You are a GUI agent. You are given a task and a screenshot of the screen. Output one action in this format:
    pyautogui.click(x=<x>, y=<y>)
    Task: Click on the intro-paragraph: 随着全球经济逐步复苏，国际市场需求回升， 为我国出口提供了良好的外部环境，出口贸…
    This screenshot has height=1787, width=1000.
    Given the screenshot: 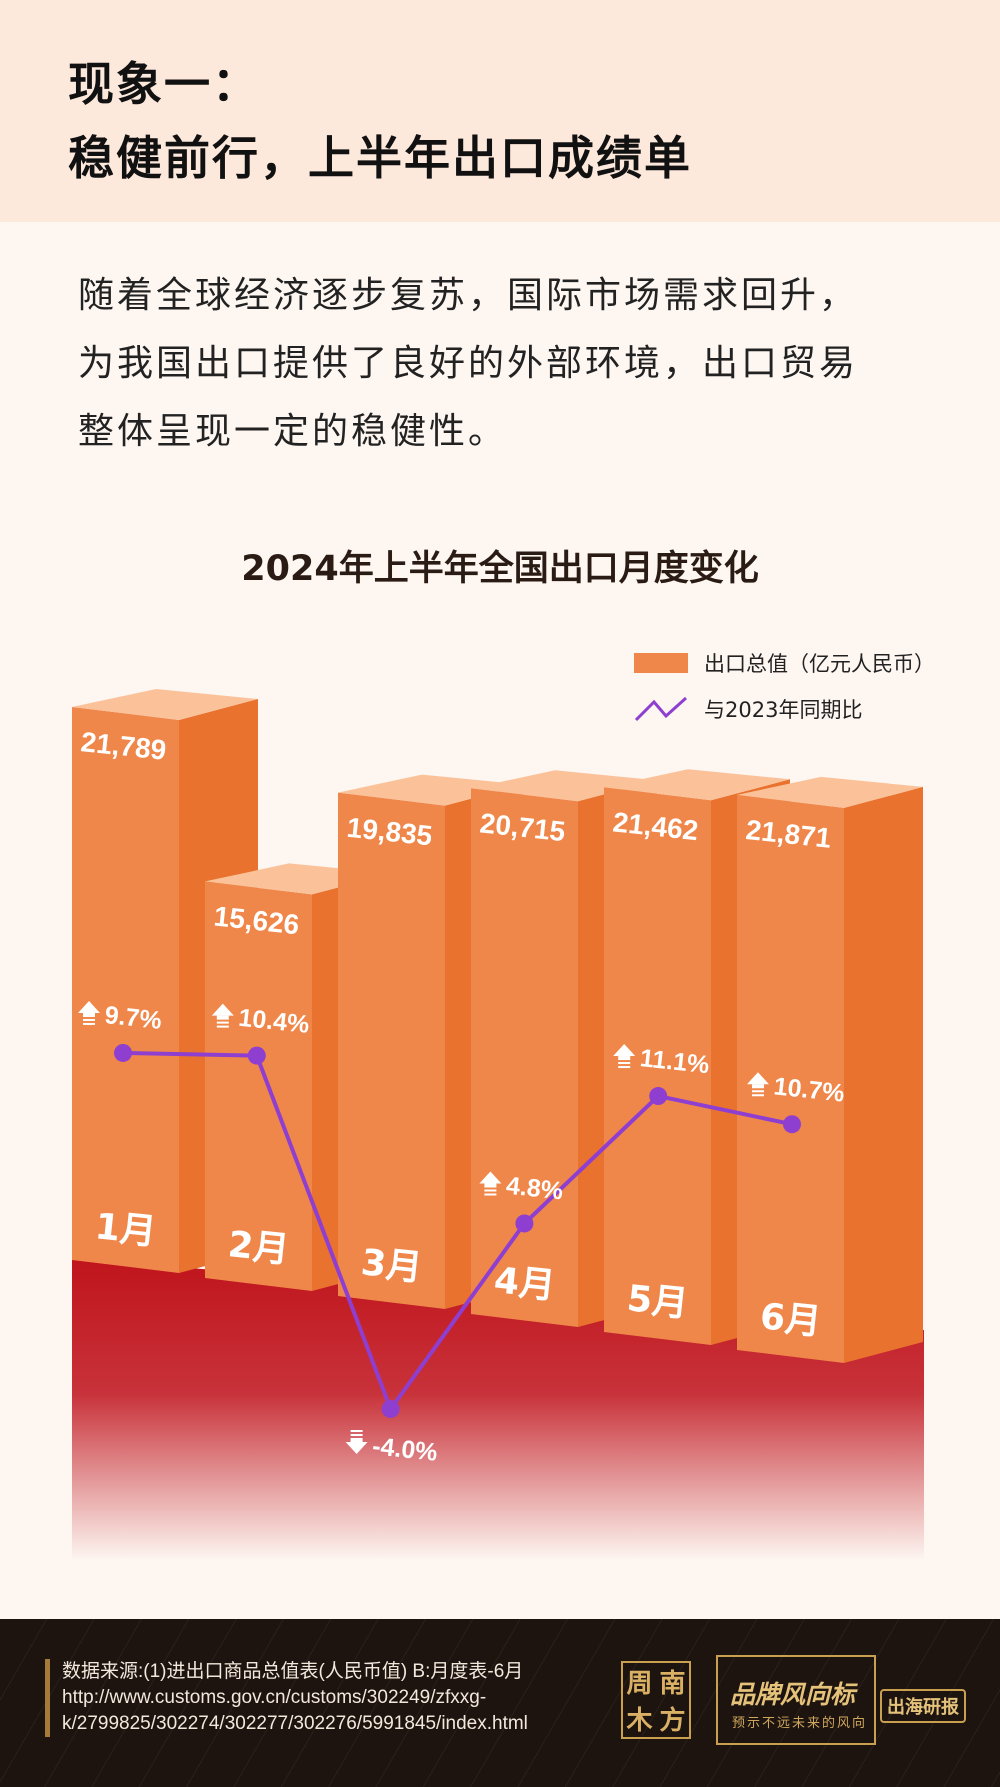 What is the action you would take?
    pyautogui.click(x=518, y=364)
    